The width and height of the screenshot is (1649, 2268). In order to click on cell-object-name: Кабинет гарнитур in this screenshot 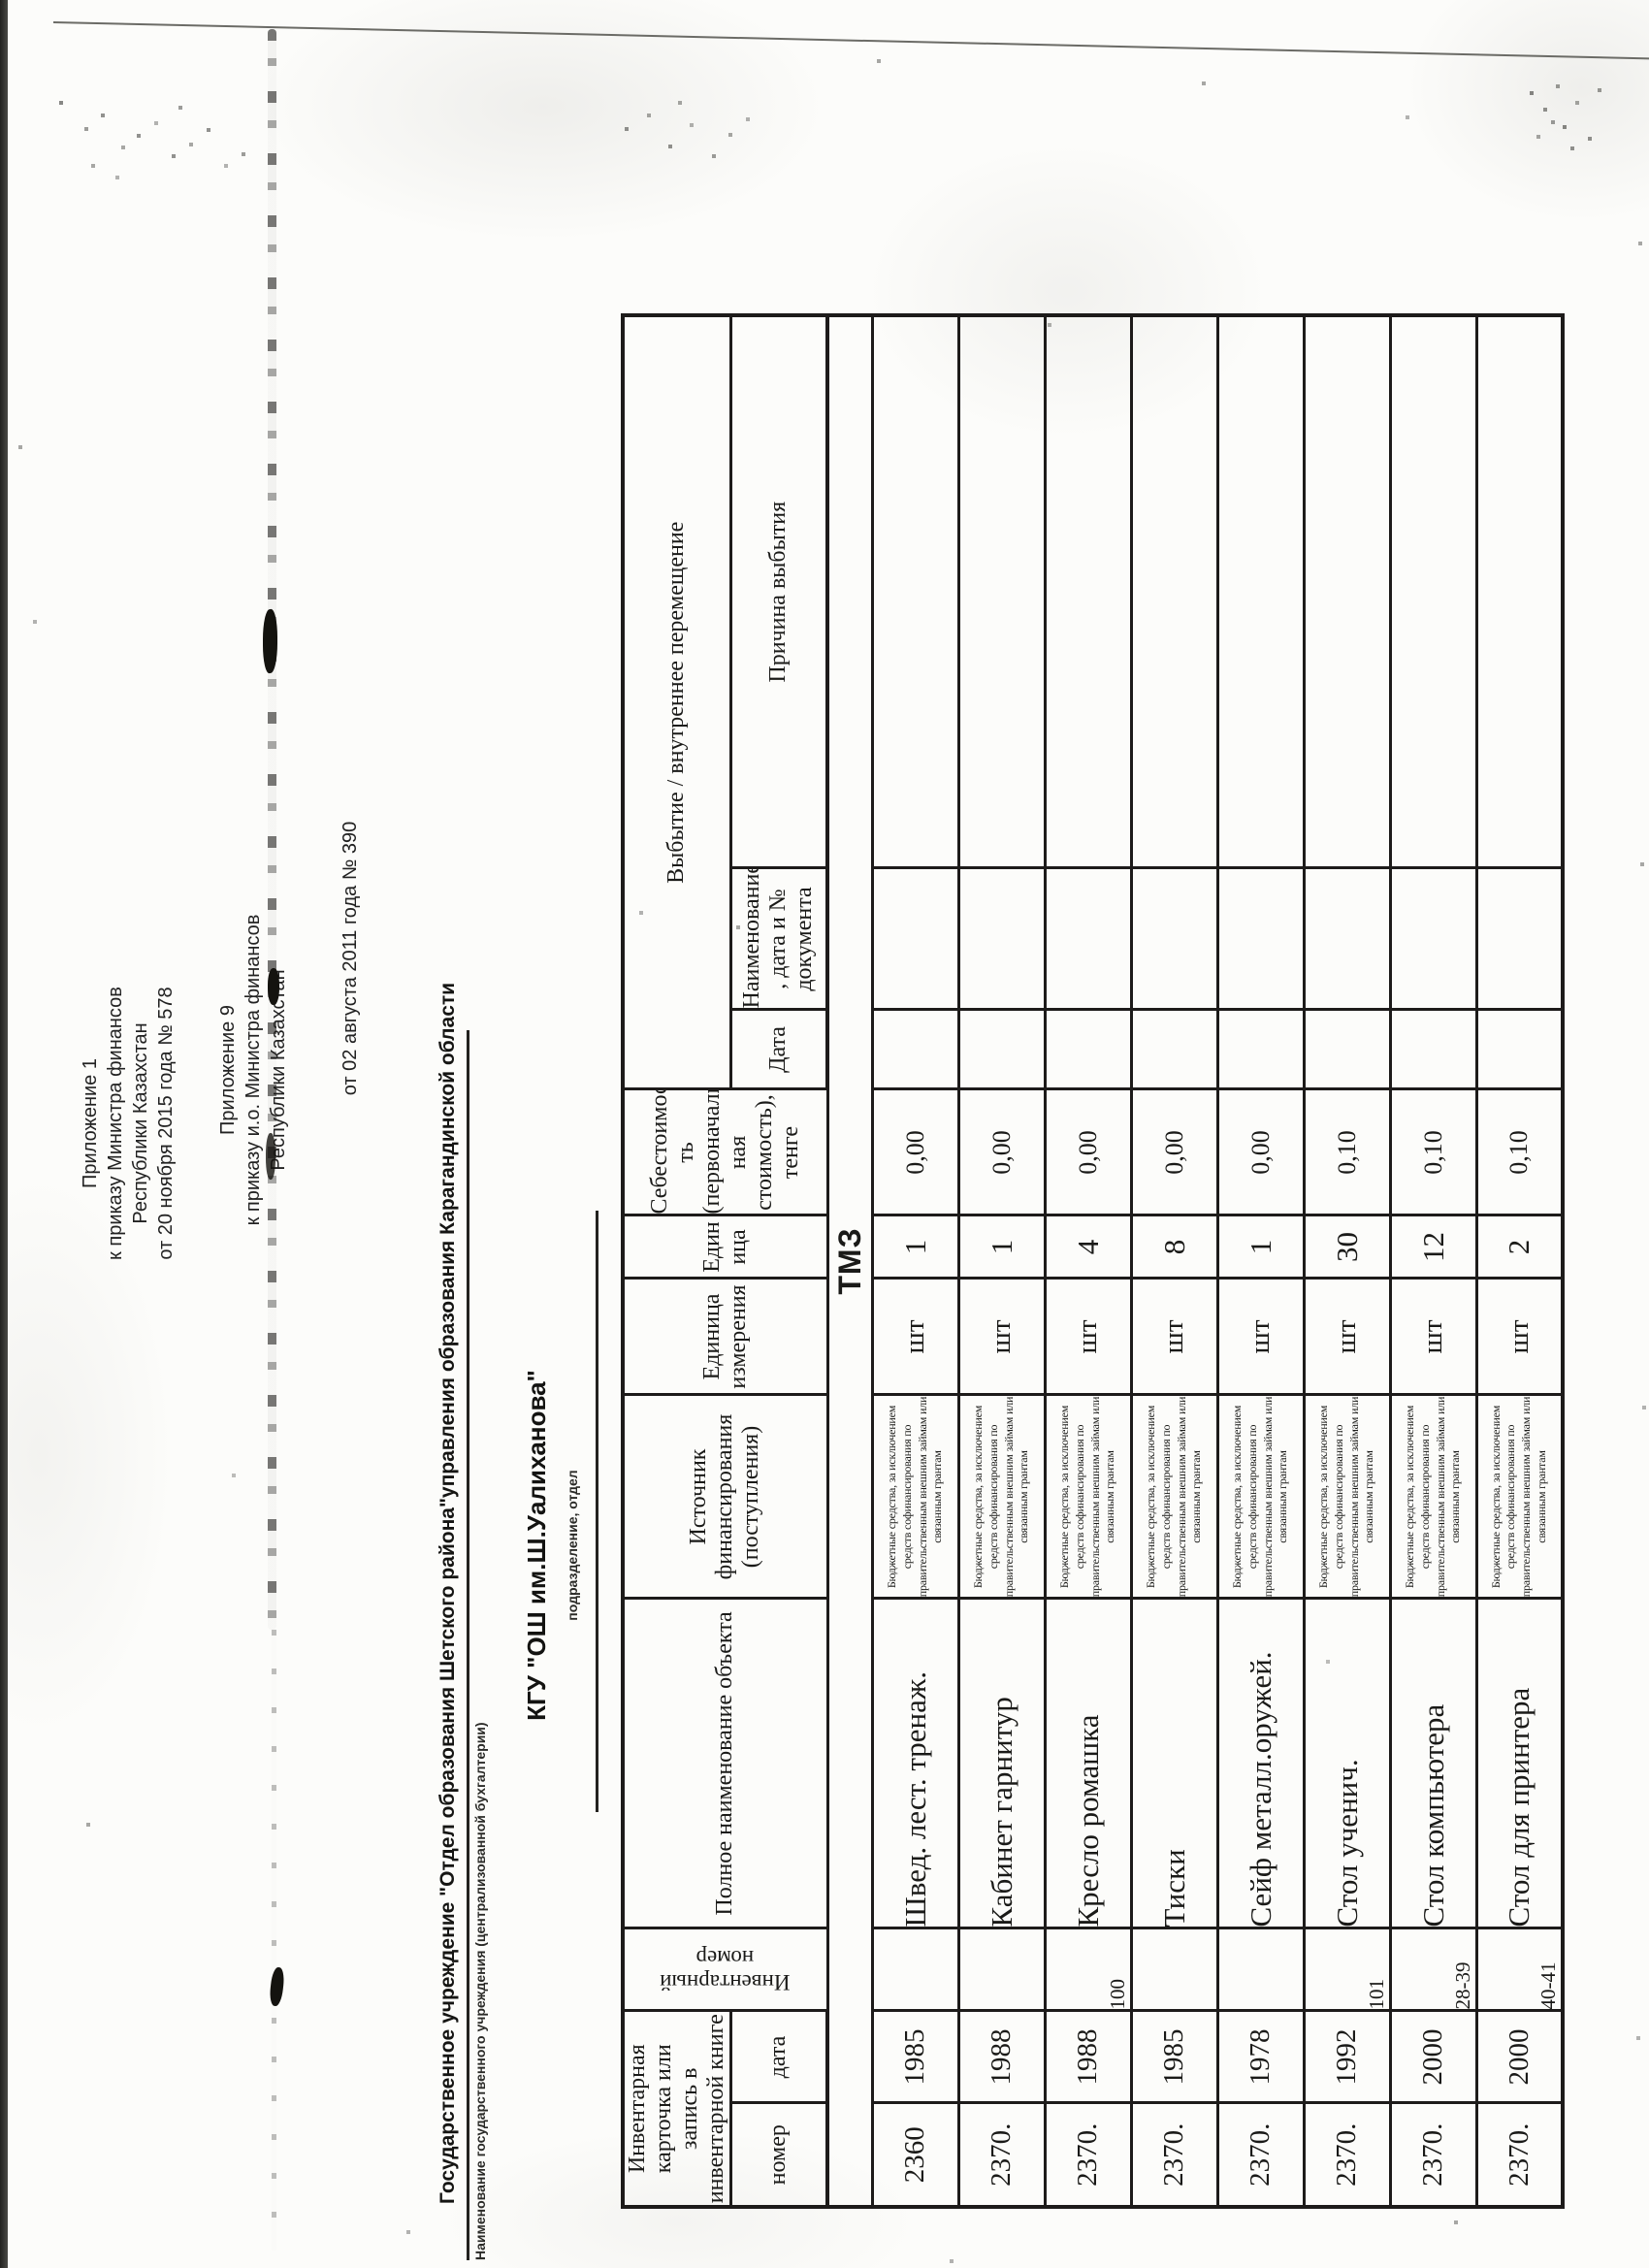, I will do `click(1001, 1763)`.